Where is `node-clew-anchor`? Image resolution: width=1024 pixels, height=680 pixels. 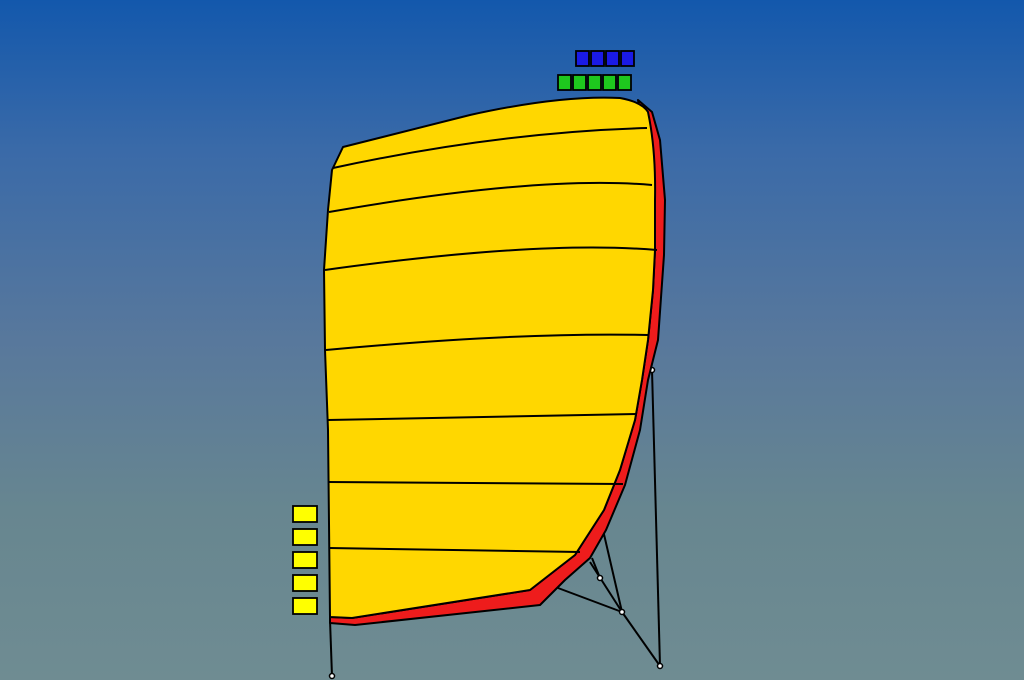
node-clew-anchor is located at coordinates (660, 666).